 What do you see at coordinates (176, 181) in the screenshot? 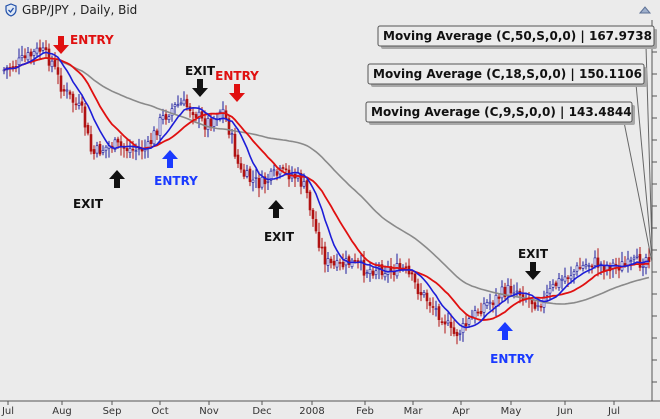
I see `entry-label: ENTRY` at bounding box center [176, 181].